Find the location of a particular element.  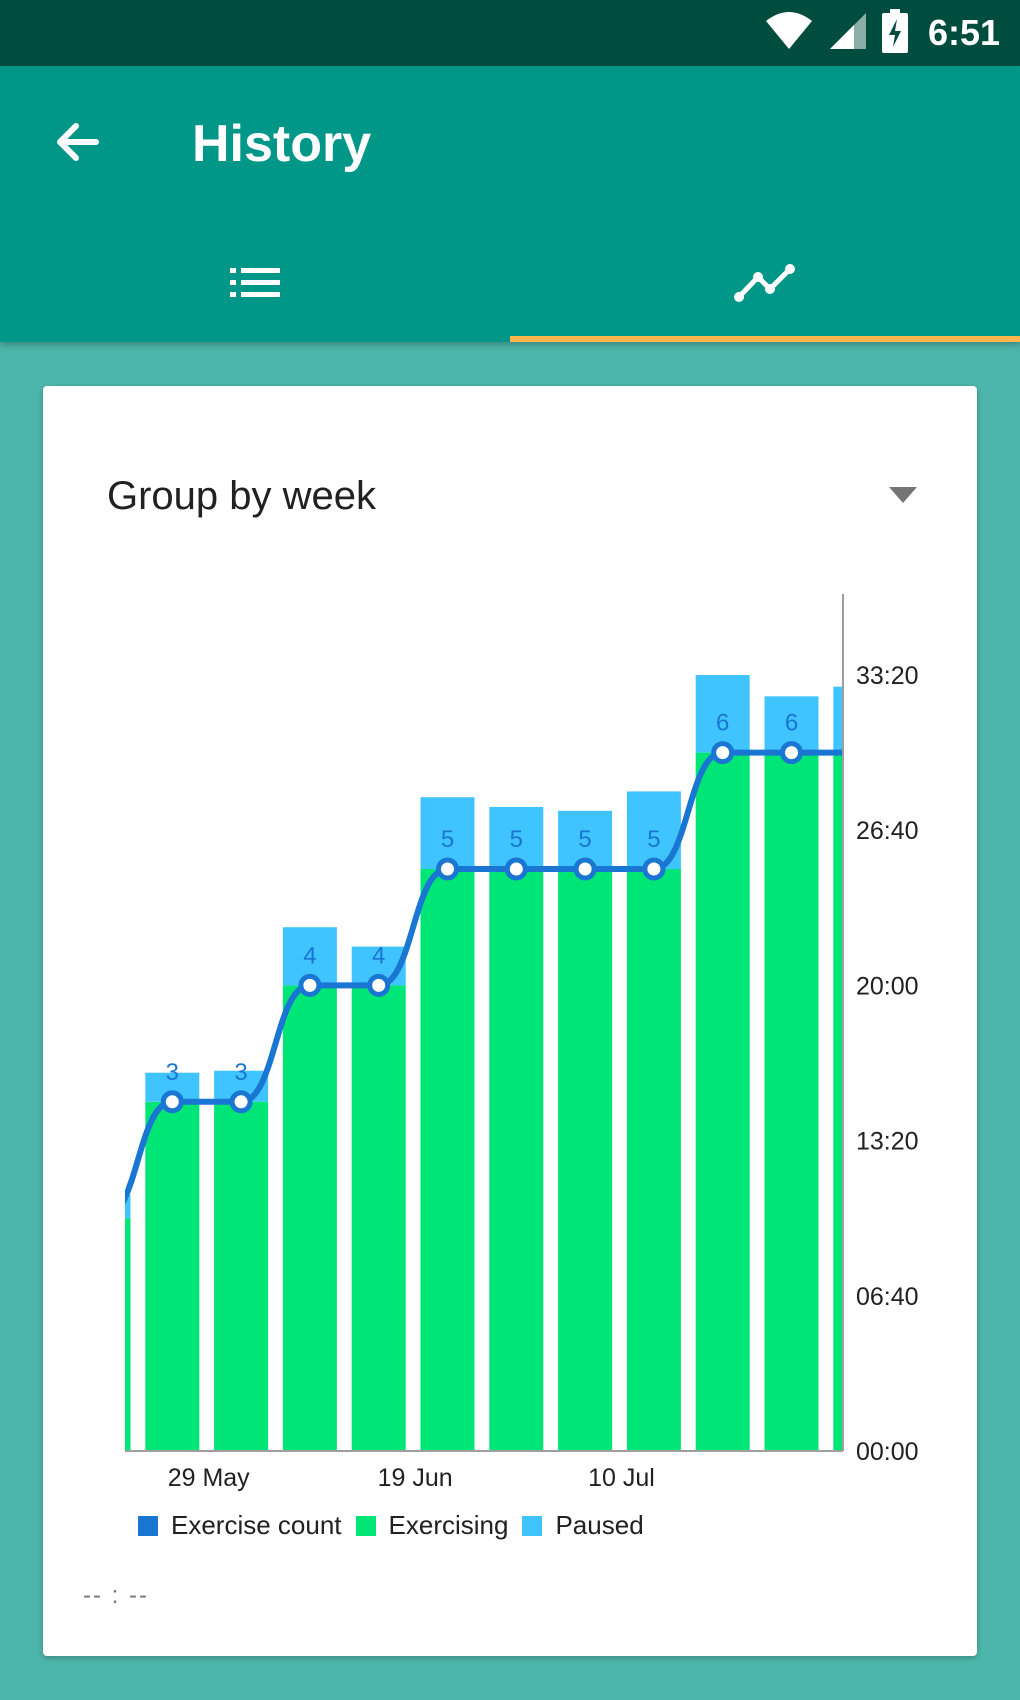

tab-bar is located at coordinates (510, 283).